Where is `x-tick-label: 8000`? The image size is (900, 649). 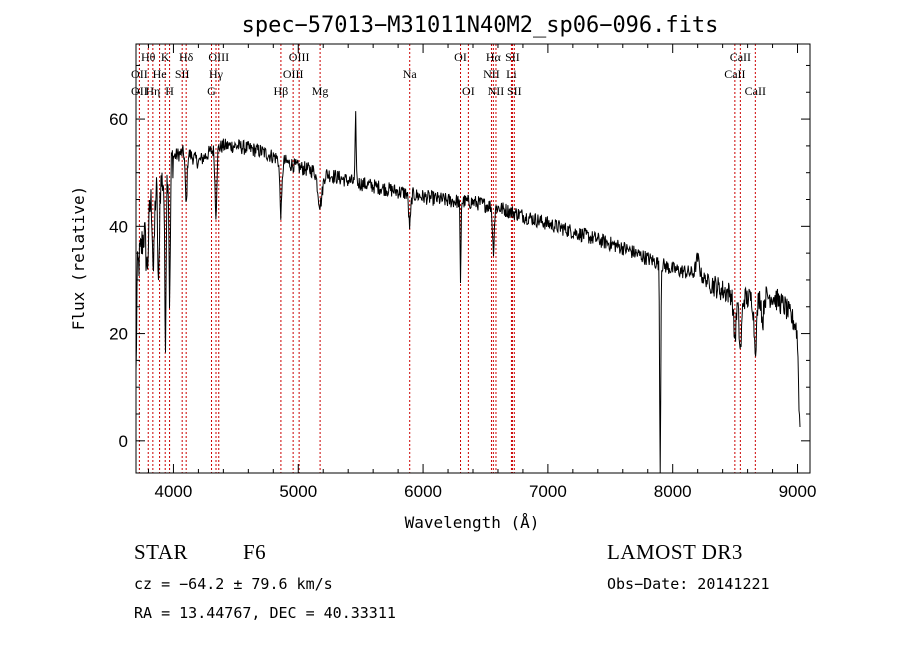 x-tick-label: 8000 is located at coordinates (673, 491).